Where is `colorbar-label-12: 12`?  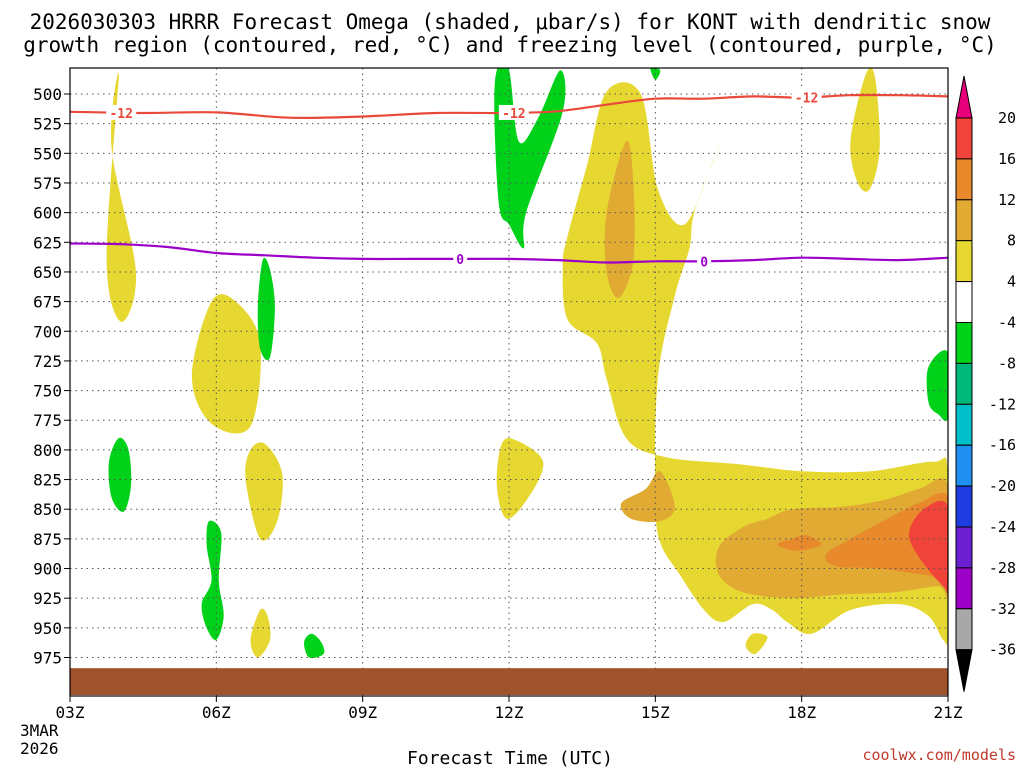 colorbar-label-12: 12 is located at coordinates (1007, 200).